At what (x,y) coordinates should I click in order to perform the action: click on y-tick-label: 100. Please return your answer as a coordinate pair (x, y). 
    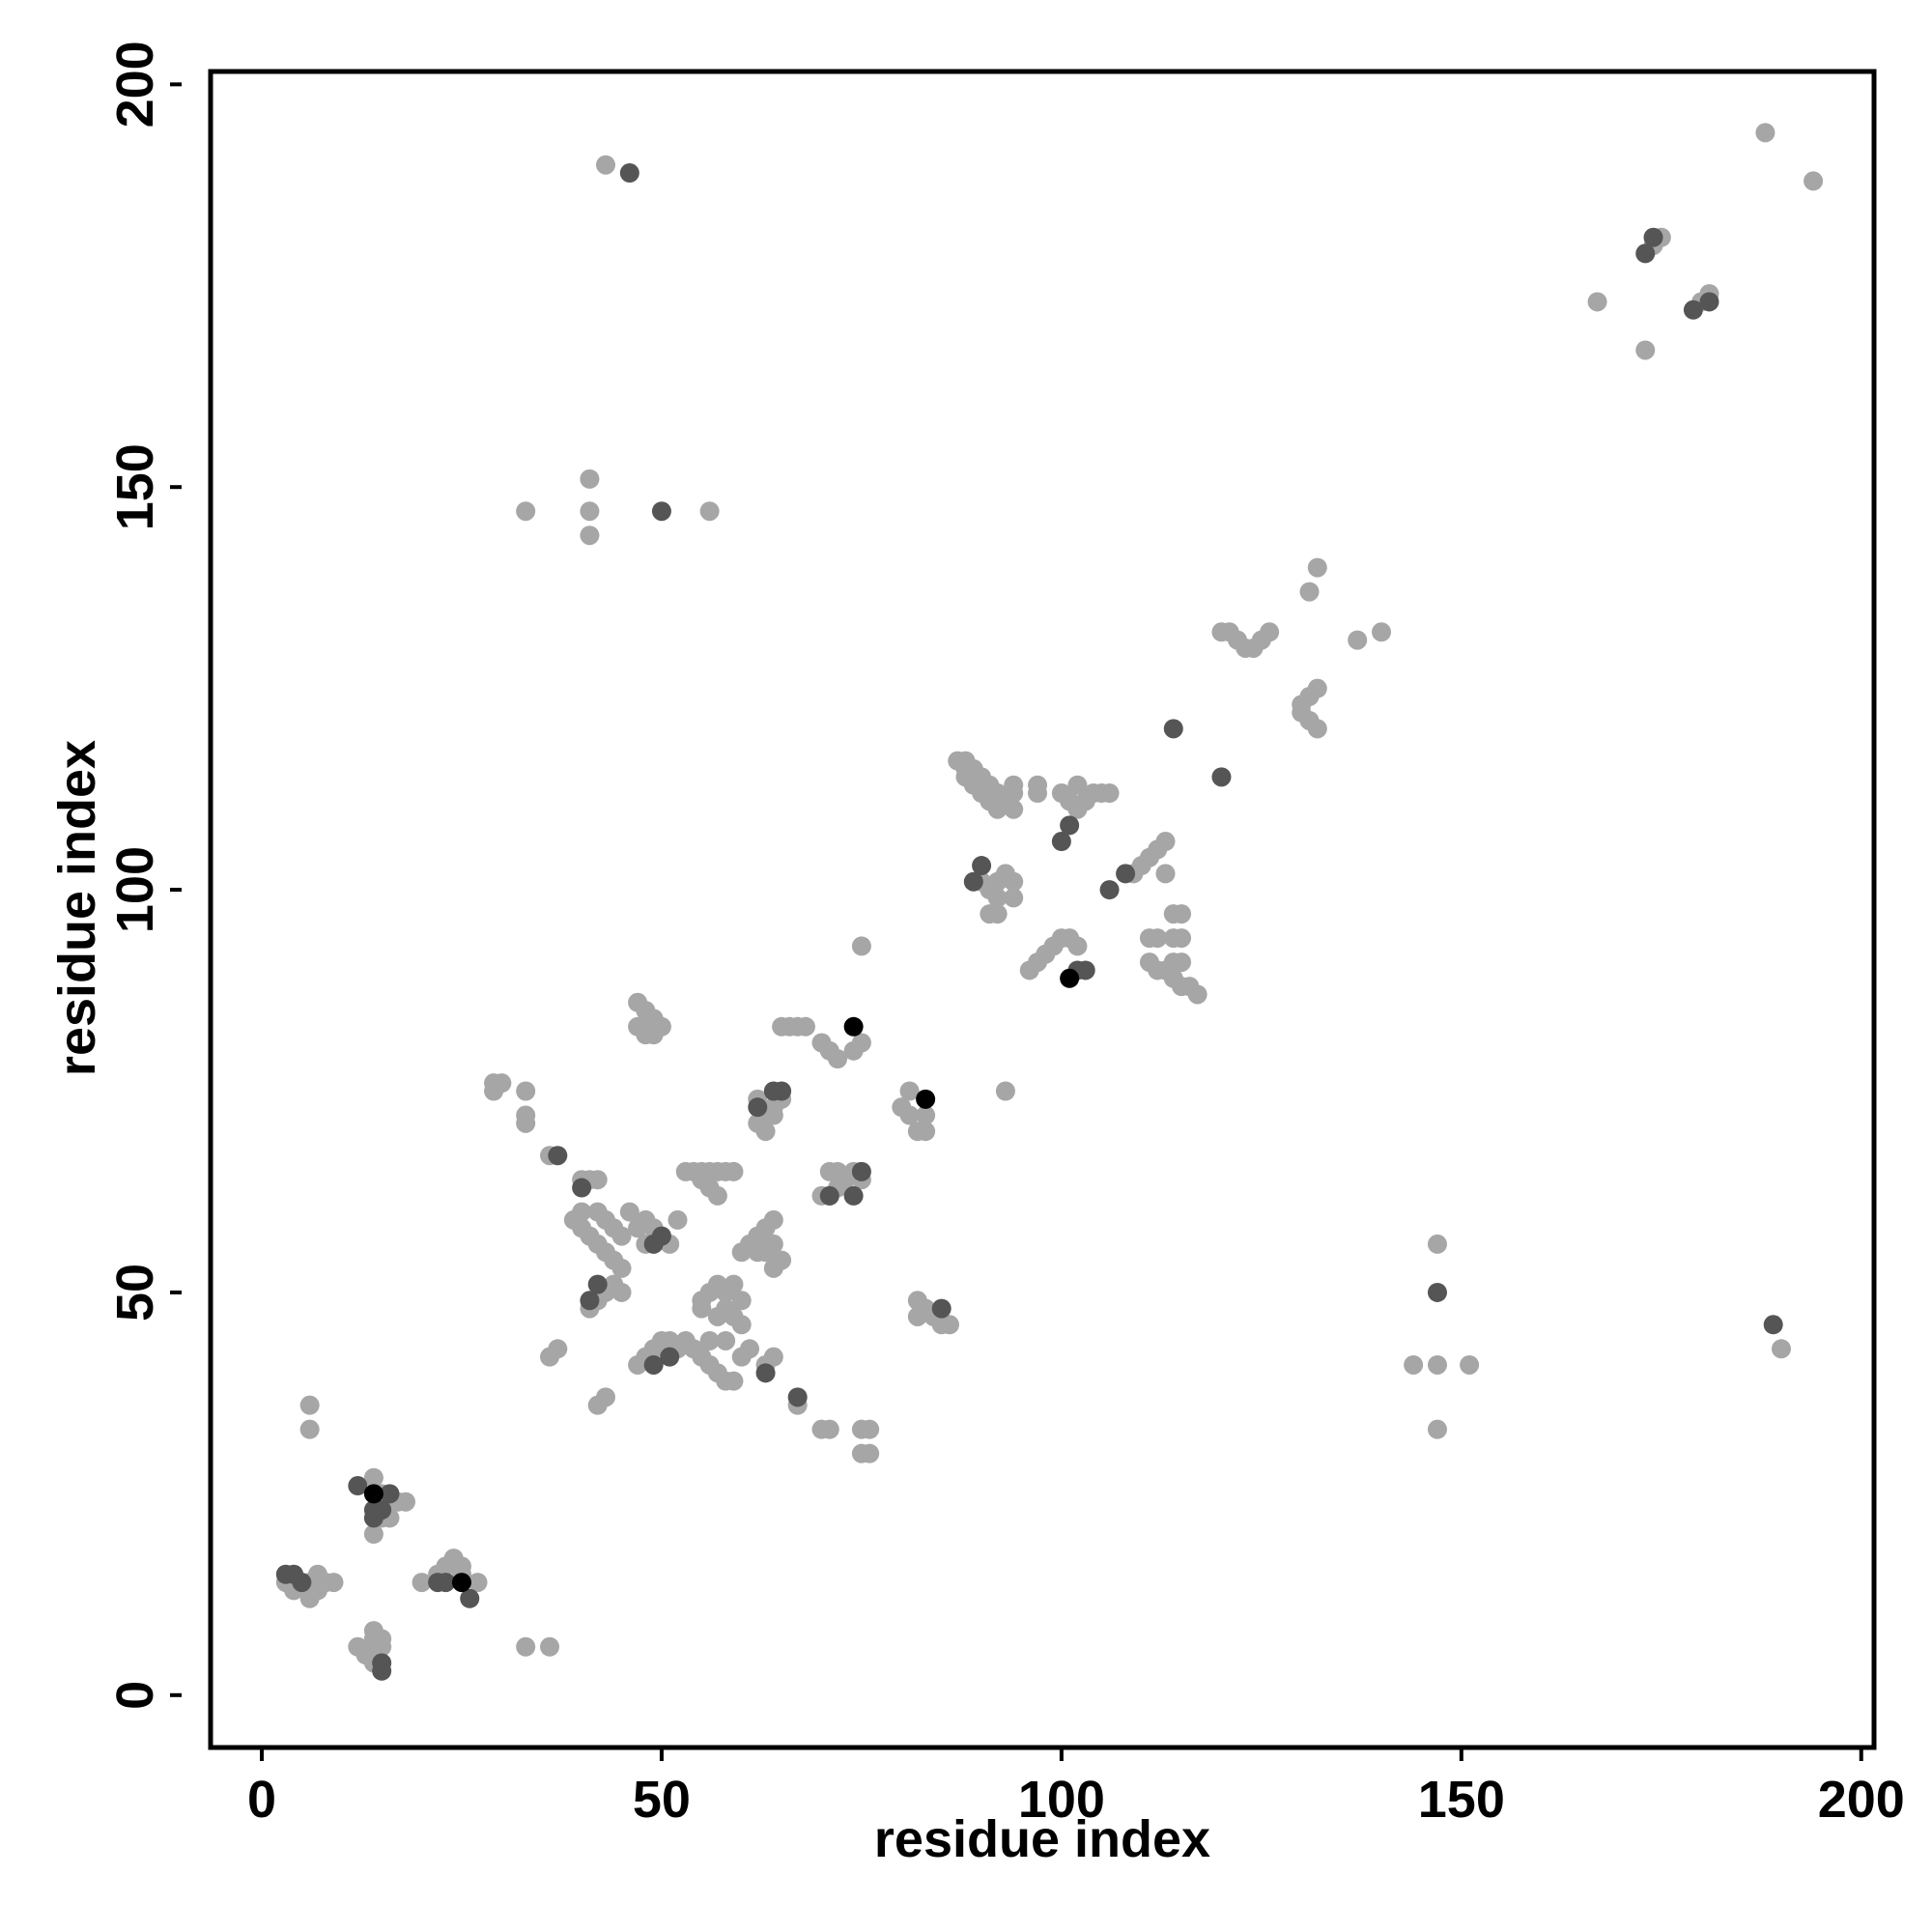
    Looking at the image, I should click on (135, 889).